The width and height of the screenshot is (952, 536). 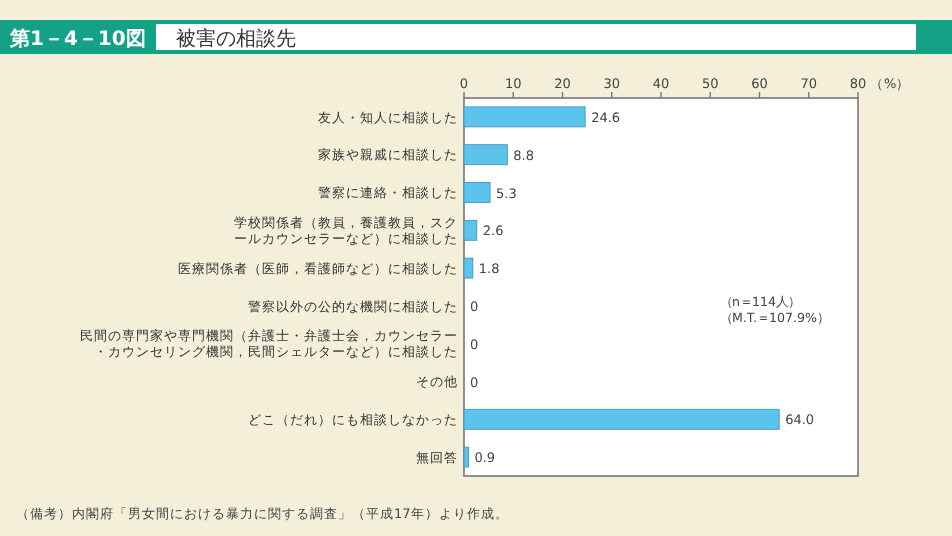 What do you see at coordinates (236, 39) in the screenshot?
I see `text: 被害の相談先` at bounding box center [236, 39].